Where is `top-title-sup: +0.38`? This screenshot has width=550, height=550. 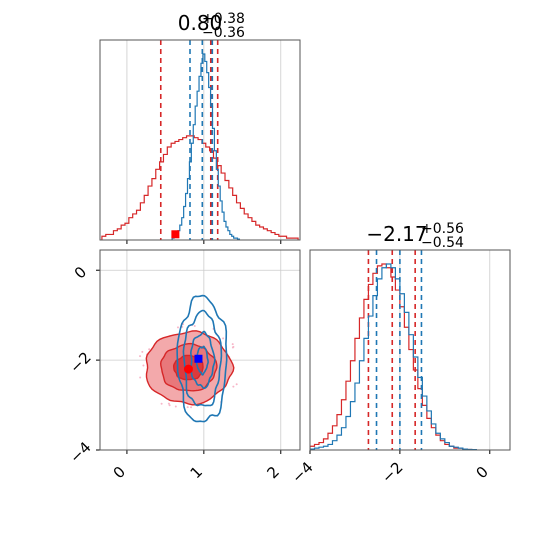
top-title-sup: +0.38 is located at coordinates (223, 19).